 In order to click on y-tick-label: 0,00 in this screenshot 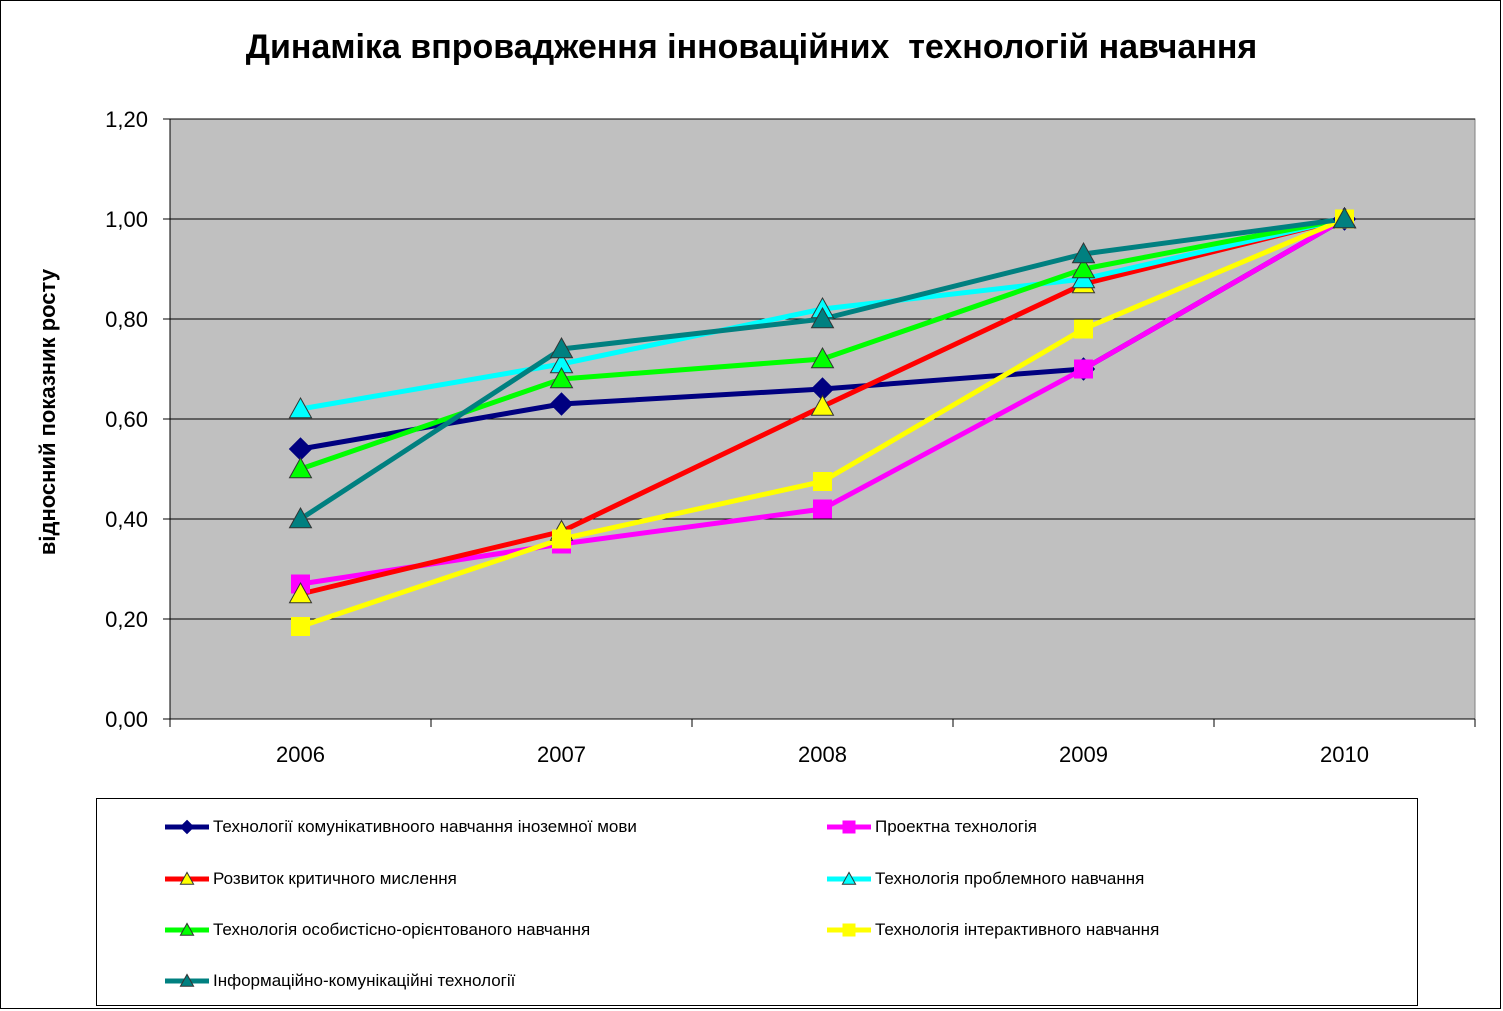, I will do `click(126, 719)`.